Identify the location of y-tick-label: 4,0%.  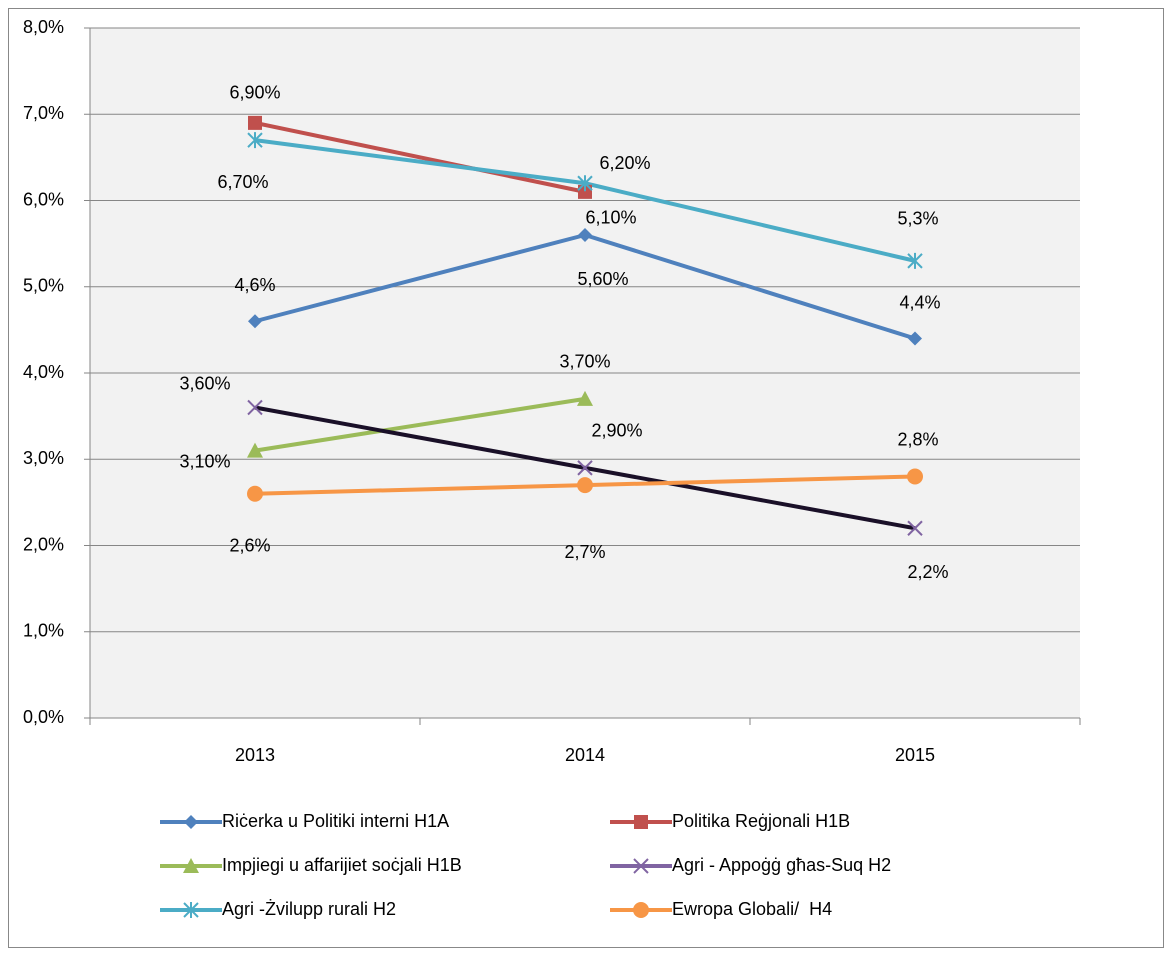
(43, 372).